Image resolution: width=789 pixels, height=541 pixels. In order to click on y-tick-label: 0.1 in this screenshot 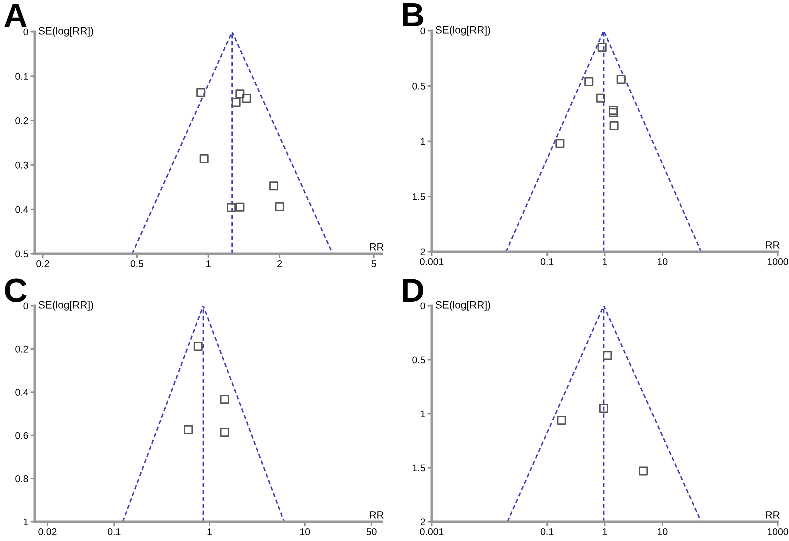, I will do `click(22, 76)`.